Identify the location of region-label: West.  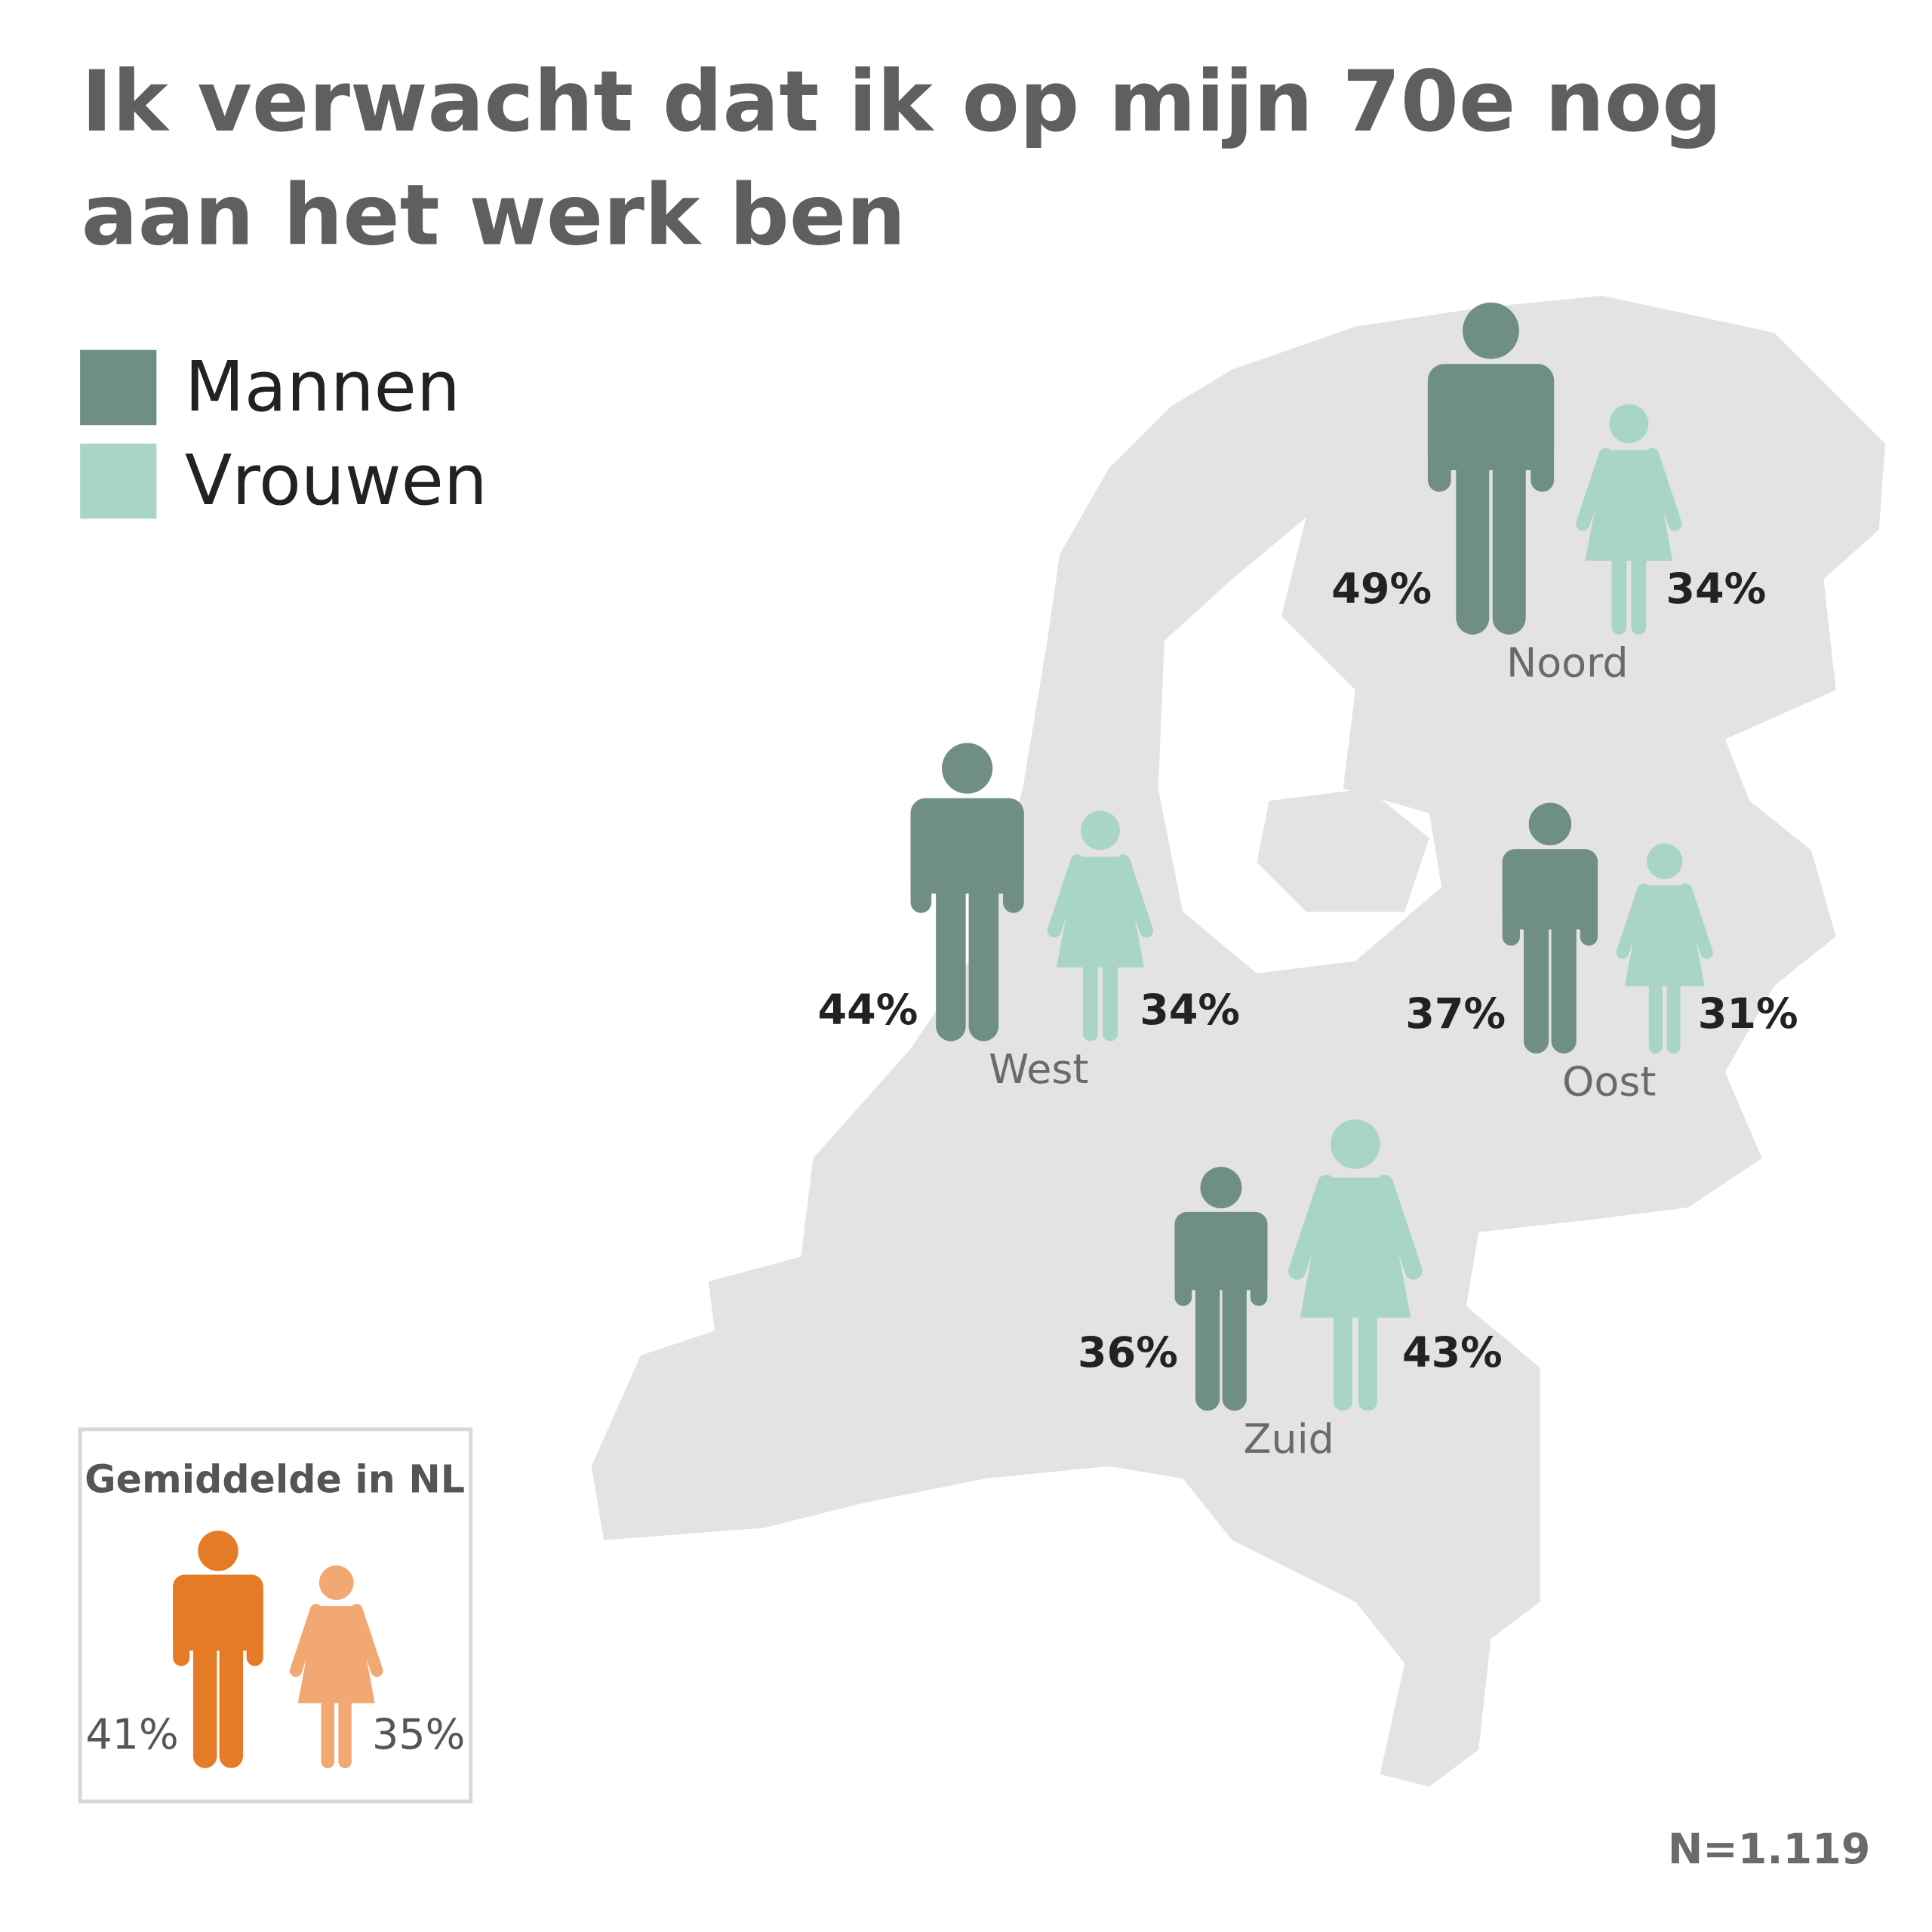
(1038, 1069).